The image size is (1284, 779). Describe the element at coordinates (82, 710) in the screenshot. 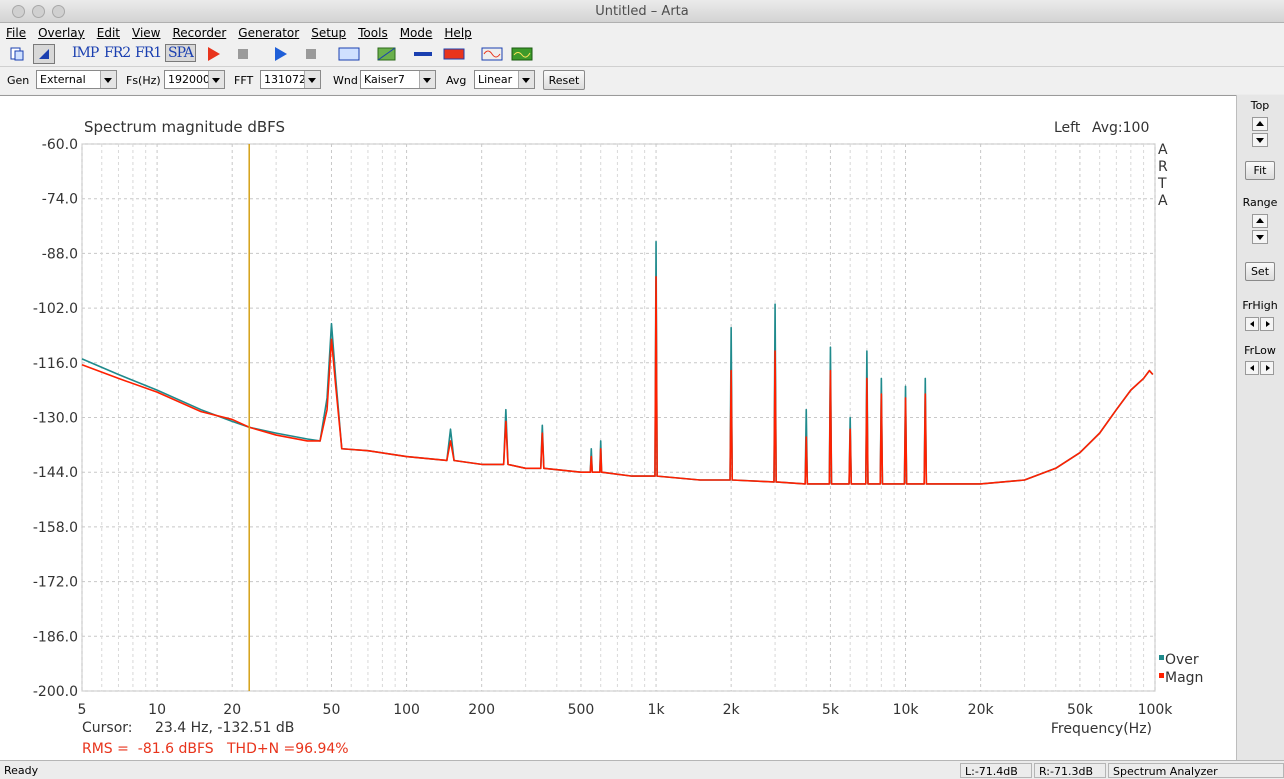

I see `x-tick-label: 5` at that location.